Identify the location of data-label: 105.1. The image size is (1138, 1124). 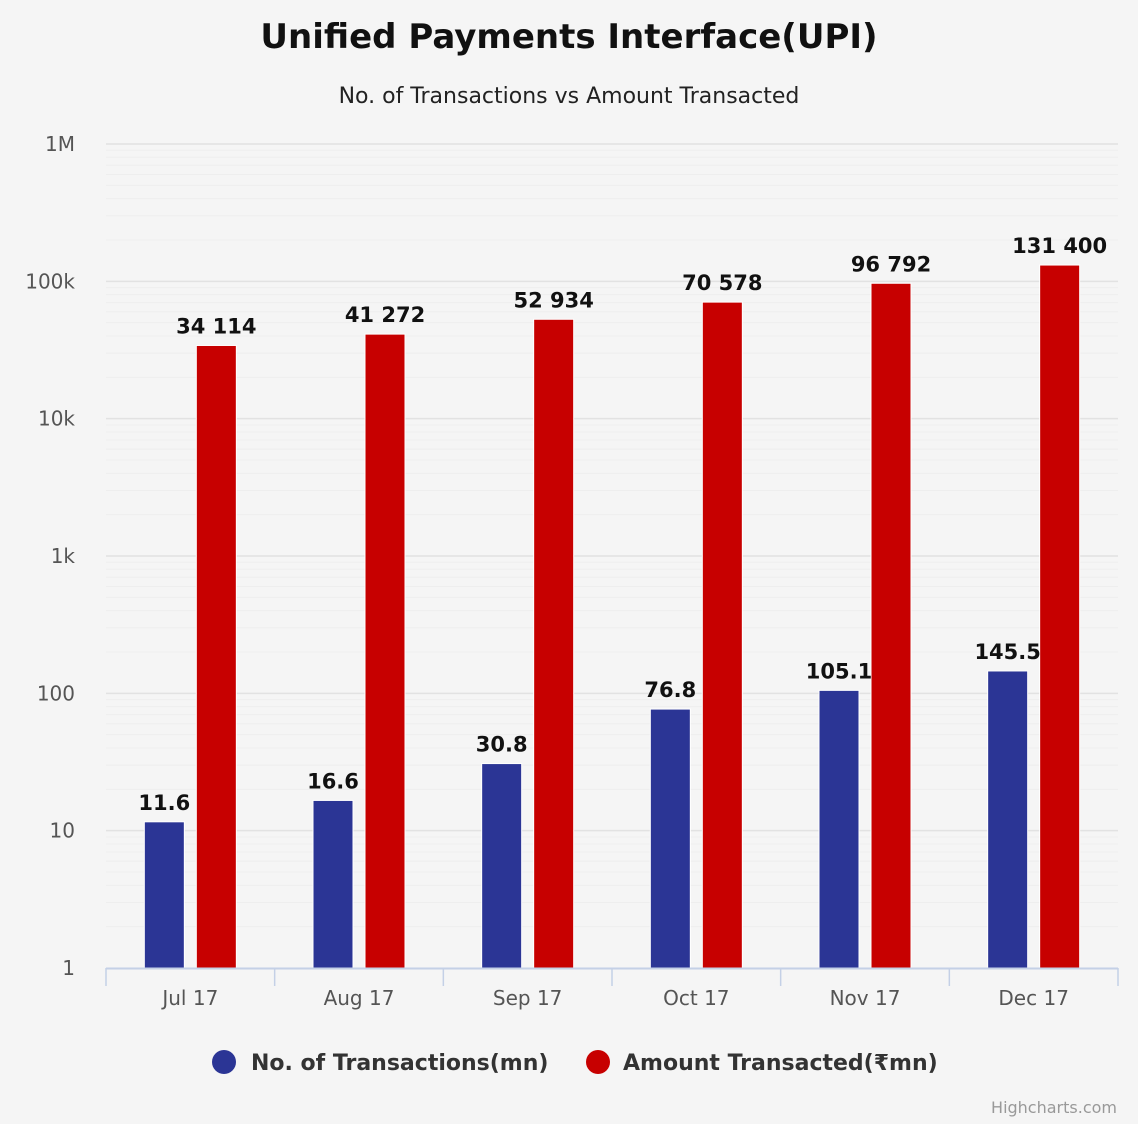
(839, 671).